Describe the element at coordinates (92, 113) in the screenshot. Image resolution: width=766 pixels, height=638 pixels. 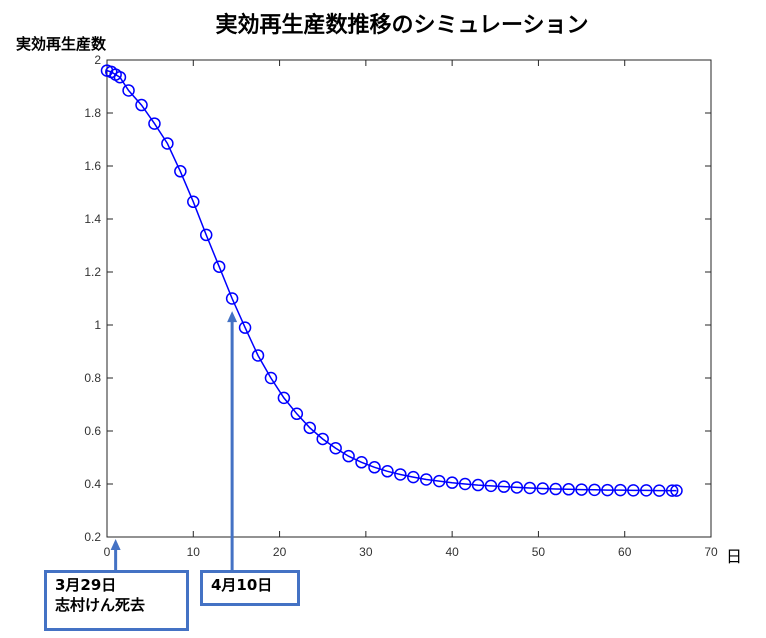
I see `y-tick-label-8: 1.8` at that location.